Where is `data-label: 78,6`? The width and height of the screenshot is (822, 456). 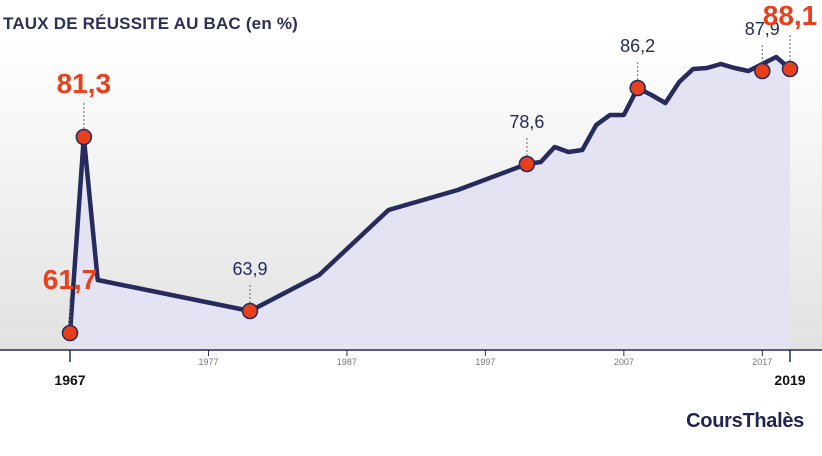 data-label: 78,6 is located at coordinates (526, 122).